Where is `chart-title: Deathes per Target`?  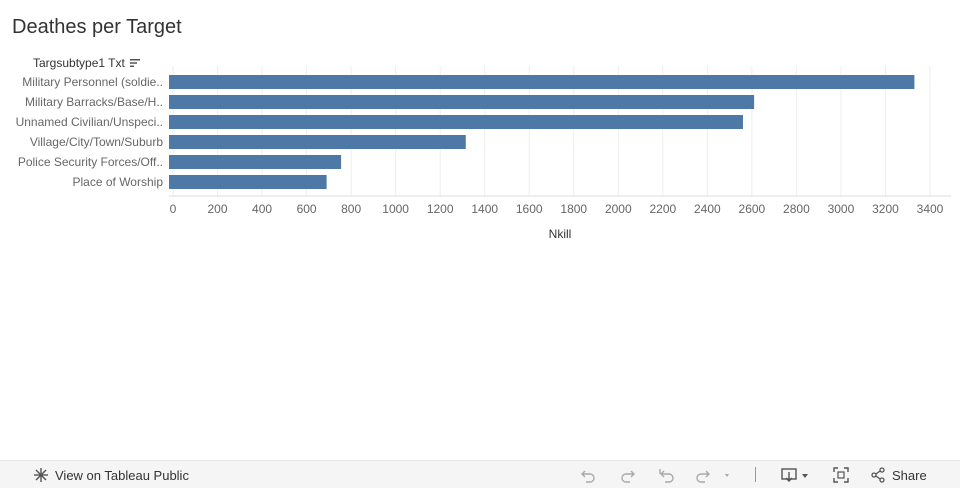
chart-title: Deathes per Target is located at coordinates (97, 27).